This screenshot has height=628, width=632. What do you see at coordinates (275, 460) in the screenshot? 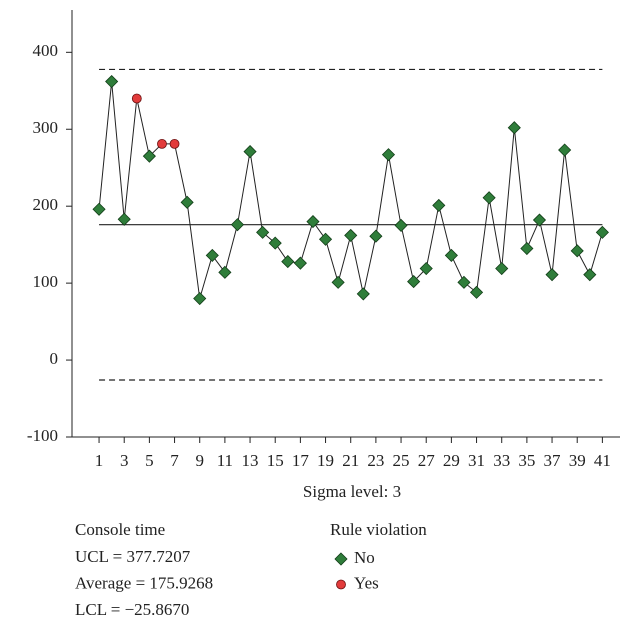
I see `x-tick-label: 15` at bounding box center [275, 460].